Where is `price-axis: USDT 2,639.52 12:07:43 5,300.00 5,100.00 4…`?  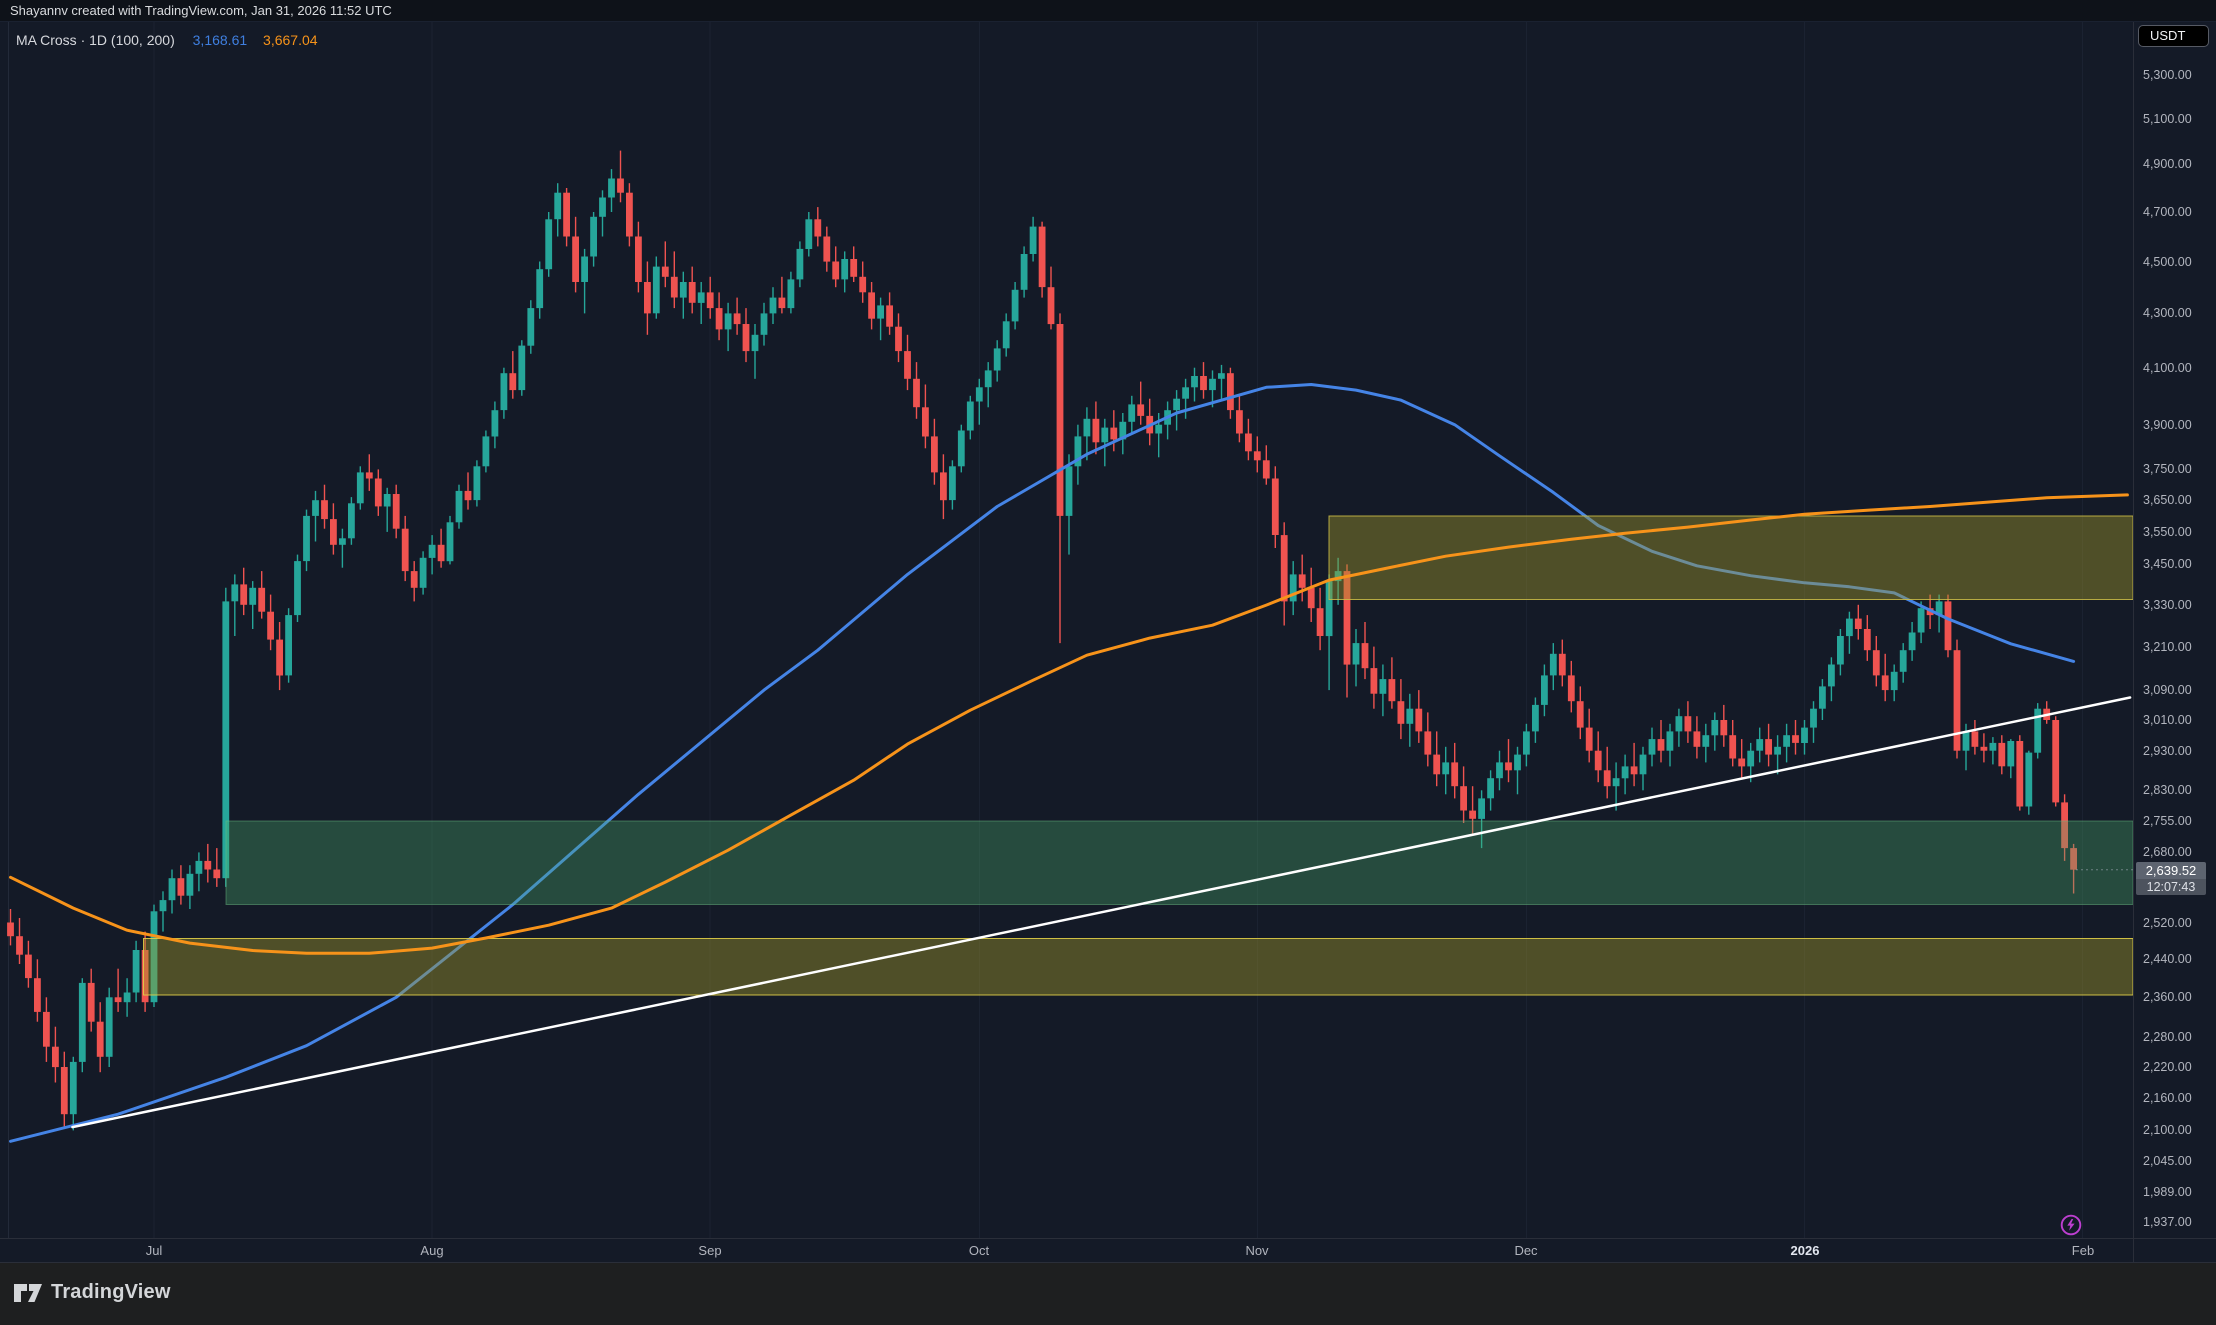 price-axis: USDT 2,639.52 12:07:43 5,300.00 5,100.00 4… is located at coordinates (2174, 642).